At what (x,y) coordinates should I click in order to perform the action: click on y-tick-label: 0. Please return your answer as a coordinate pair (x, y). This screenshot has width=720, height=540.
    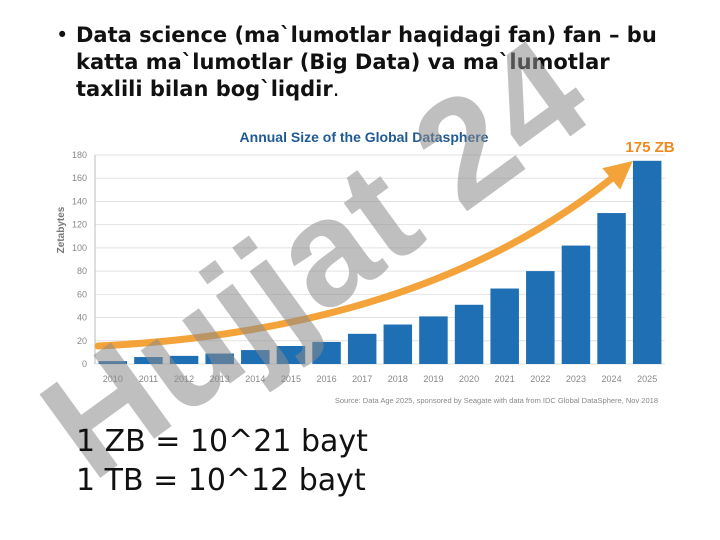
    Looking at the image, I should click on (84, 364).